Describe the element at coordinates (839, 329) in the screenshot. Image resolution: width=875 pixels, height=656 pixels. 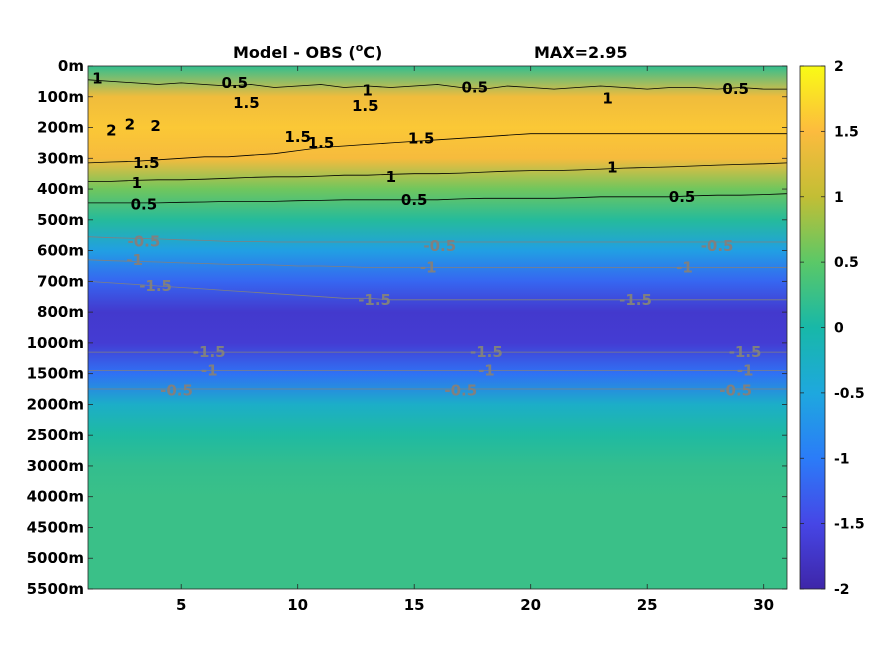
I see `colorbar-tick-label: 0` at that location.